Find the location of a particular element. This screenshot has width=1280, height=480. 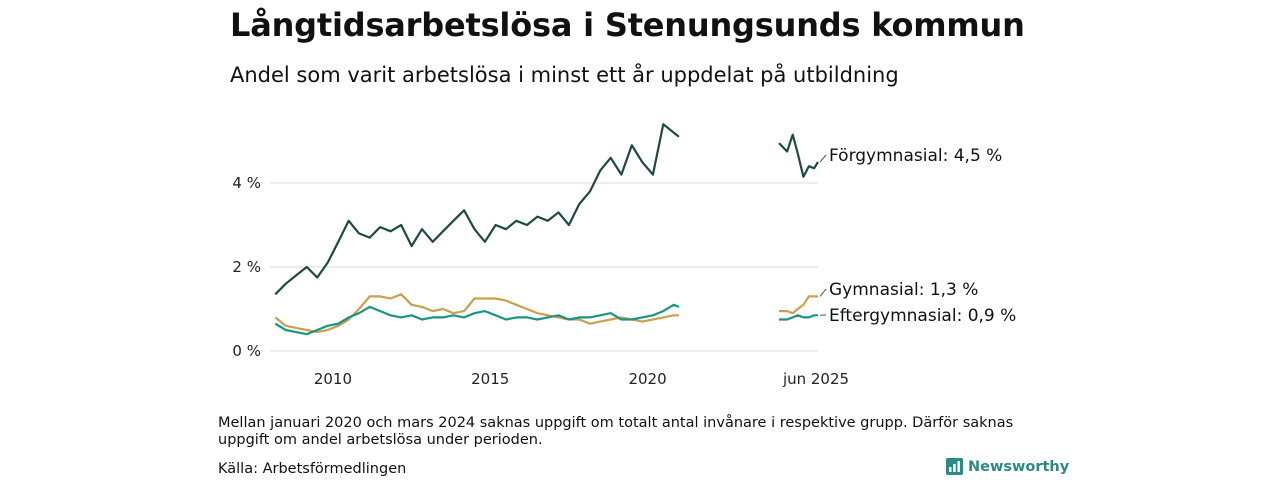

x-tick-label: 2010 is located at coordinates (333, 379).